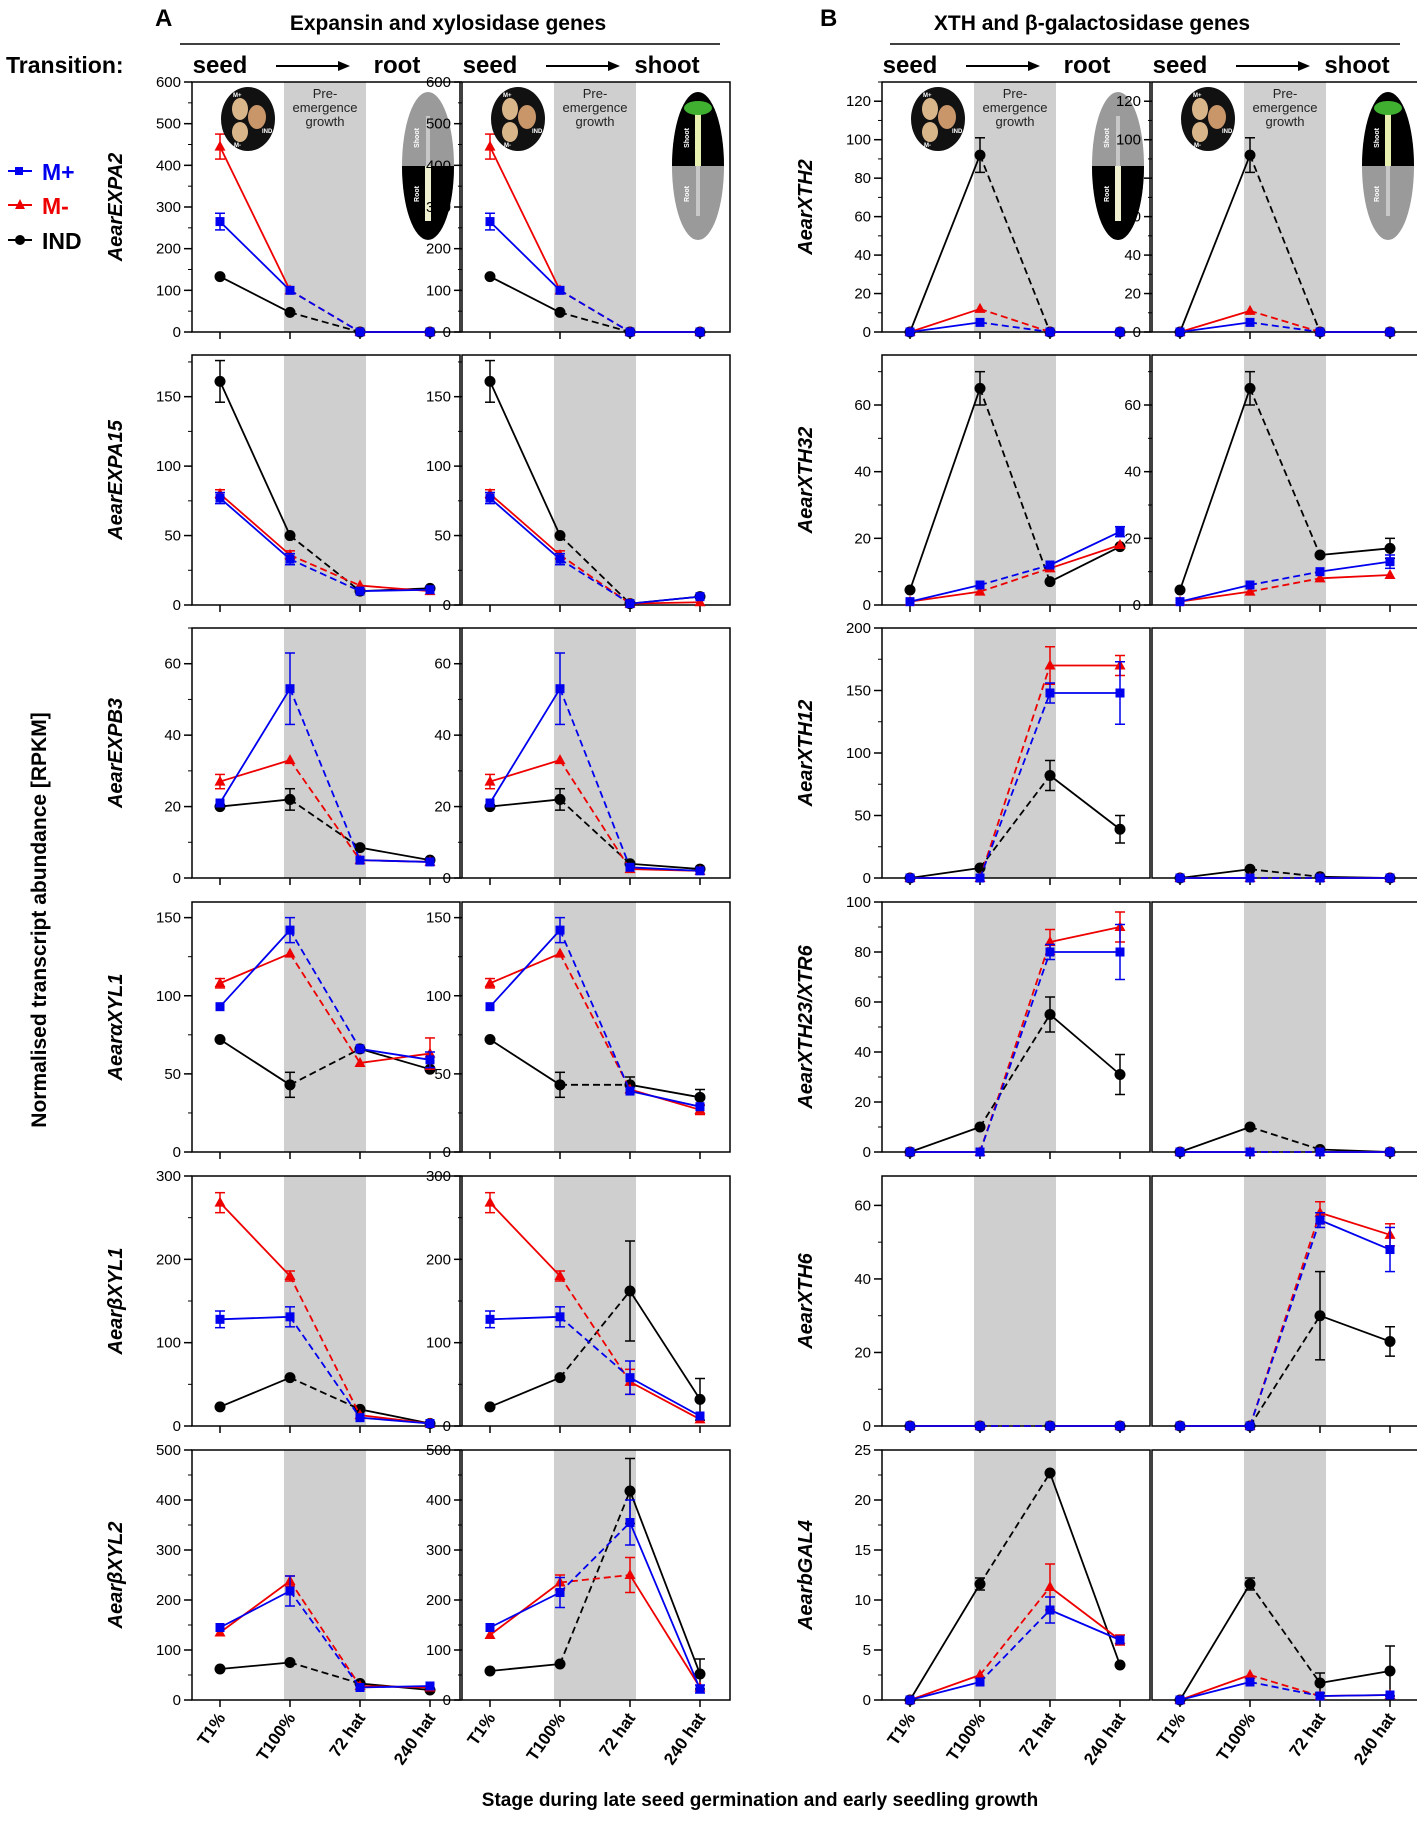 The height and width of the screenshot is (1821, 1417). Describe the element at coordinates (428, 193) in the screenshot. I see `seedling-root` at that location.